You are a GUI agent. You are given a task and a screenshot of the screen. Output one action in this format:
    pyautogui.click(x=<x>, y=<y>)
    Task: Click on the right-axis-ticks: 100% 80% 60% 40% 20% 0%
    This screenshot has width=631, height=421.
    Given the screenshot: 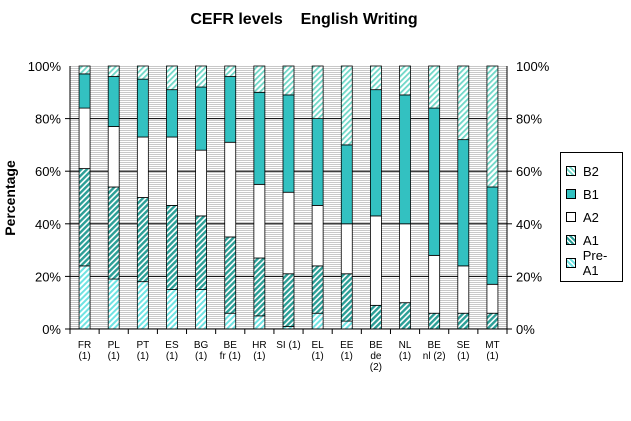 What is the action you would take?
    pyautogui.click(x=533, y=198)
    